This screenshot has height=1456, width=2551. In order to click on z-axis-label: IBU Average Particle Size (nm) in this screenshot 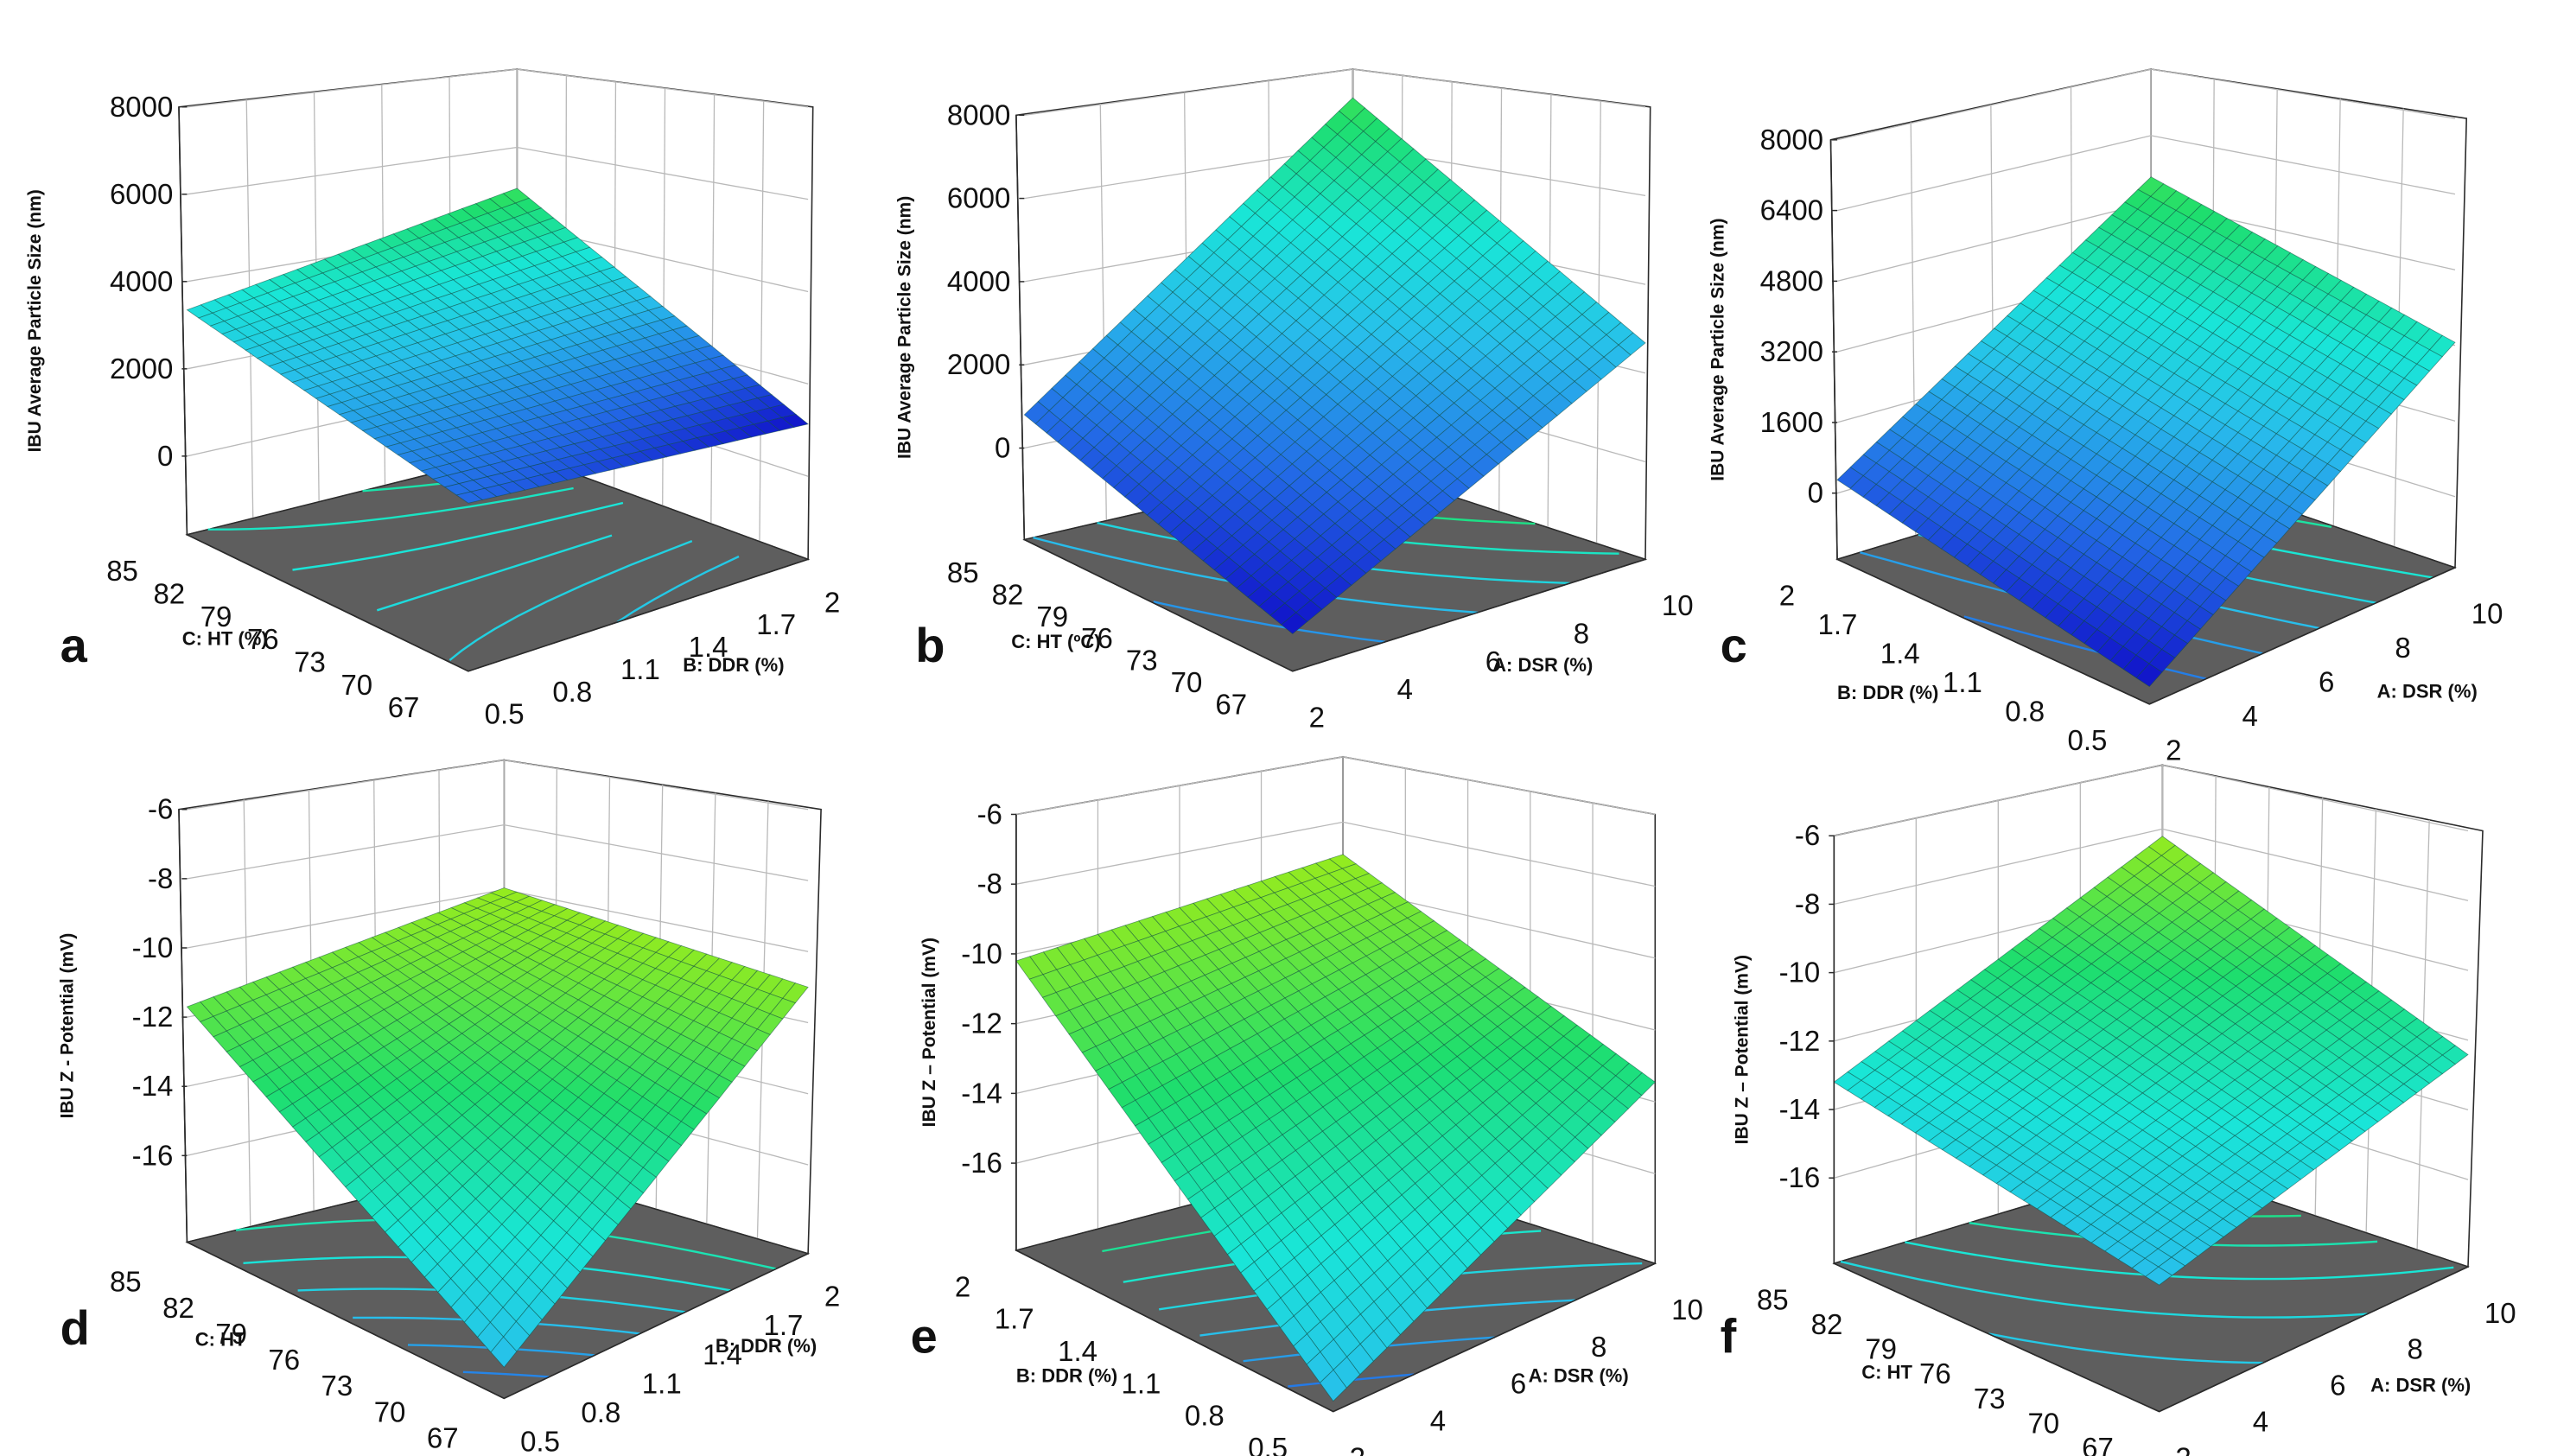, I will do `click(905, 327)`.